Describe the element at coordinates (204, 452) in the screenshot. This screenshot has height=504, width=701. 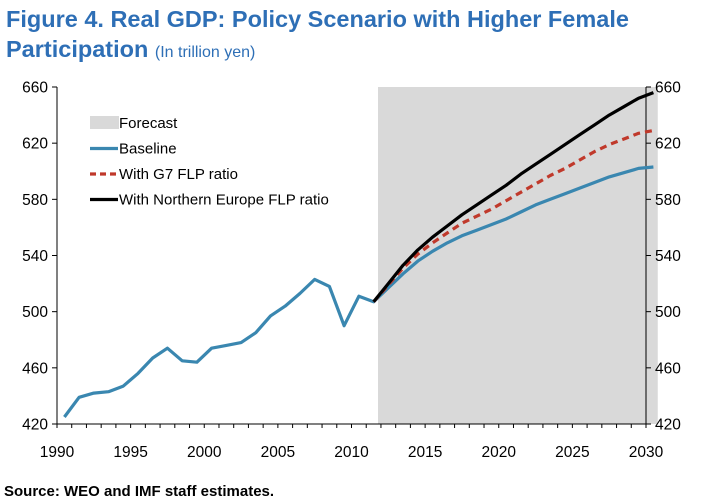
I see `x-tick-label: 2000` at that location.